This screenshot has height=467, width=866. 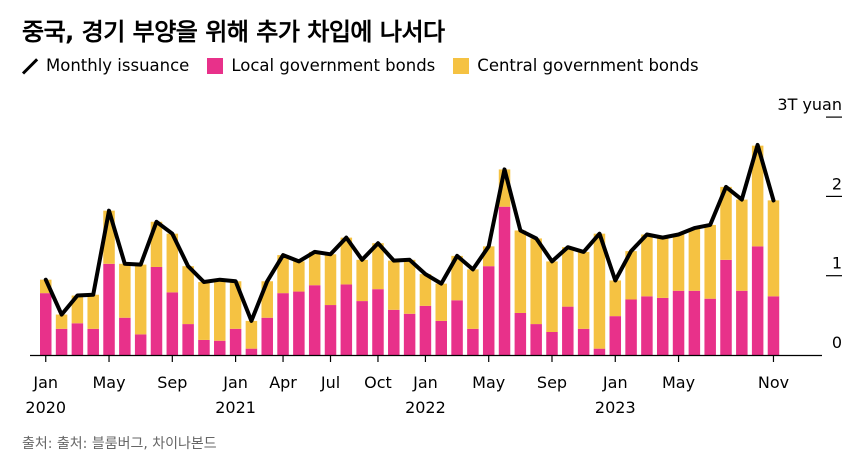 I want to click on y-tick-label: 2, so click(x=837, y=183).